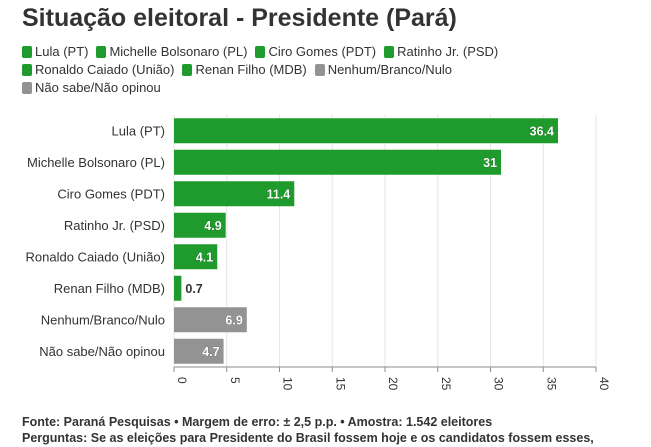 This screenshot has height=447, width=651. I want to click on legend-item: Ronaldo Caiado (União), so click(98, 69).